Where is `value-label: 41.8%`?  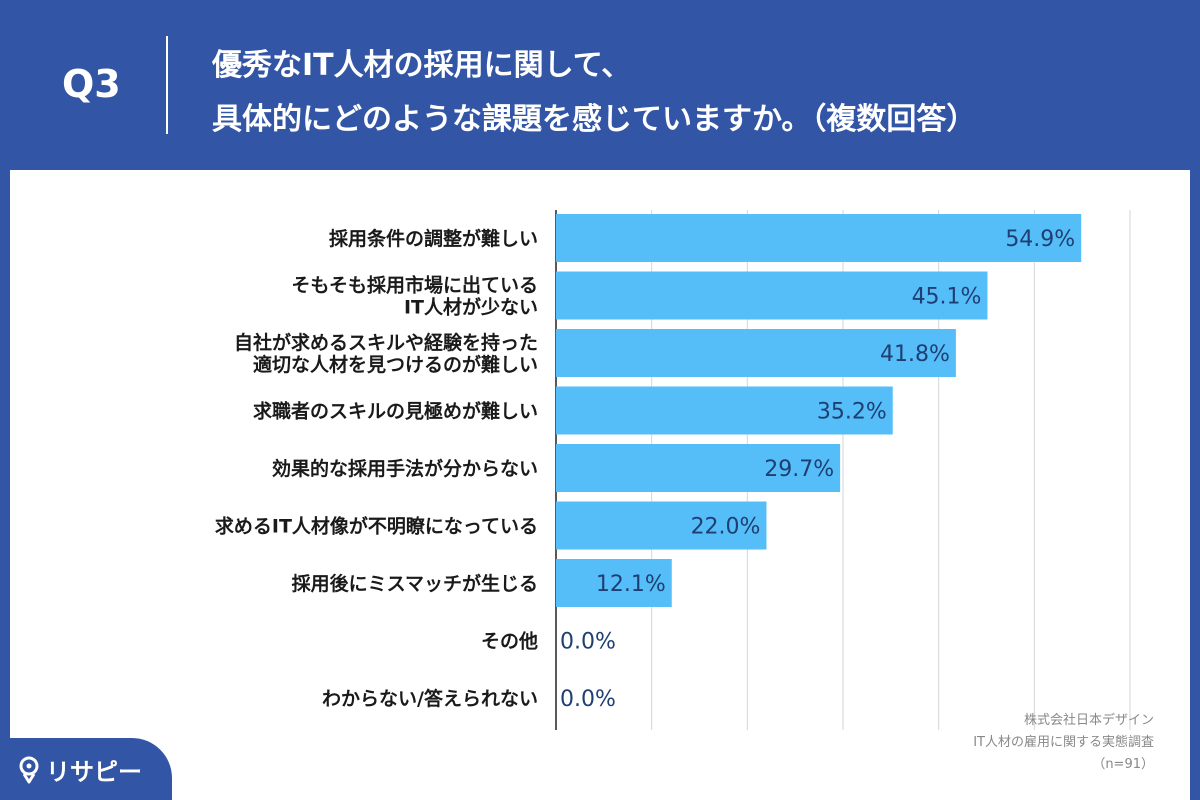
value-label: 41.8% is located at coordinates (915, 354).